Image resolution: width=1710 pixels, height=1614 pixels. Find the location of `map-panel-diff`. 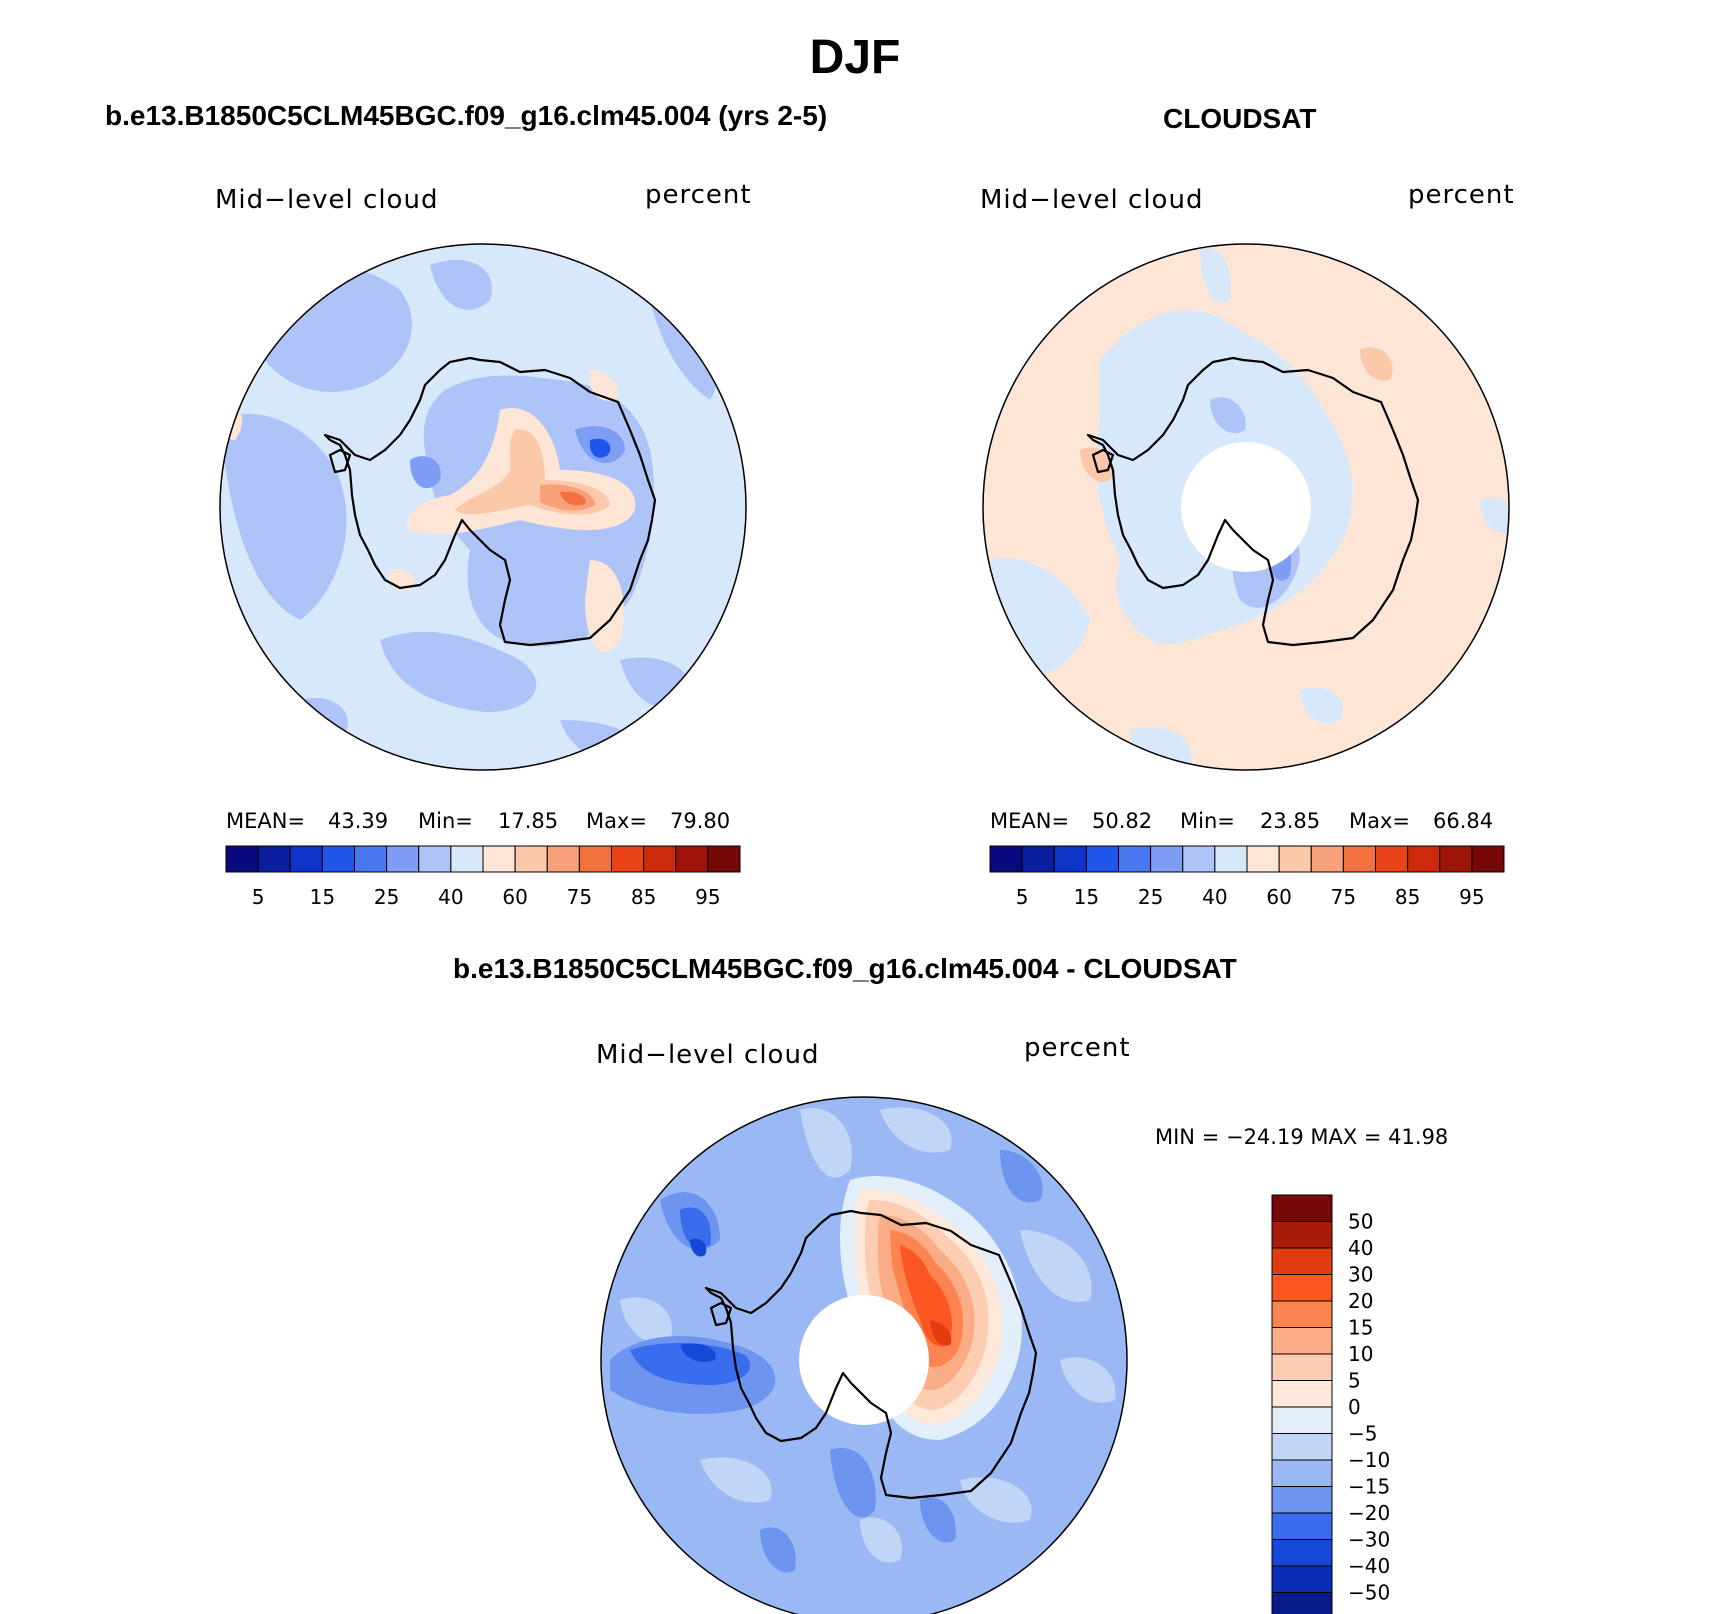

map-panel-diff is located at coordinates (864, 1355).